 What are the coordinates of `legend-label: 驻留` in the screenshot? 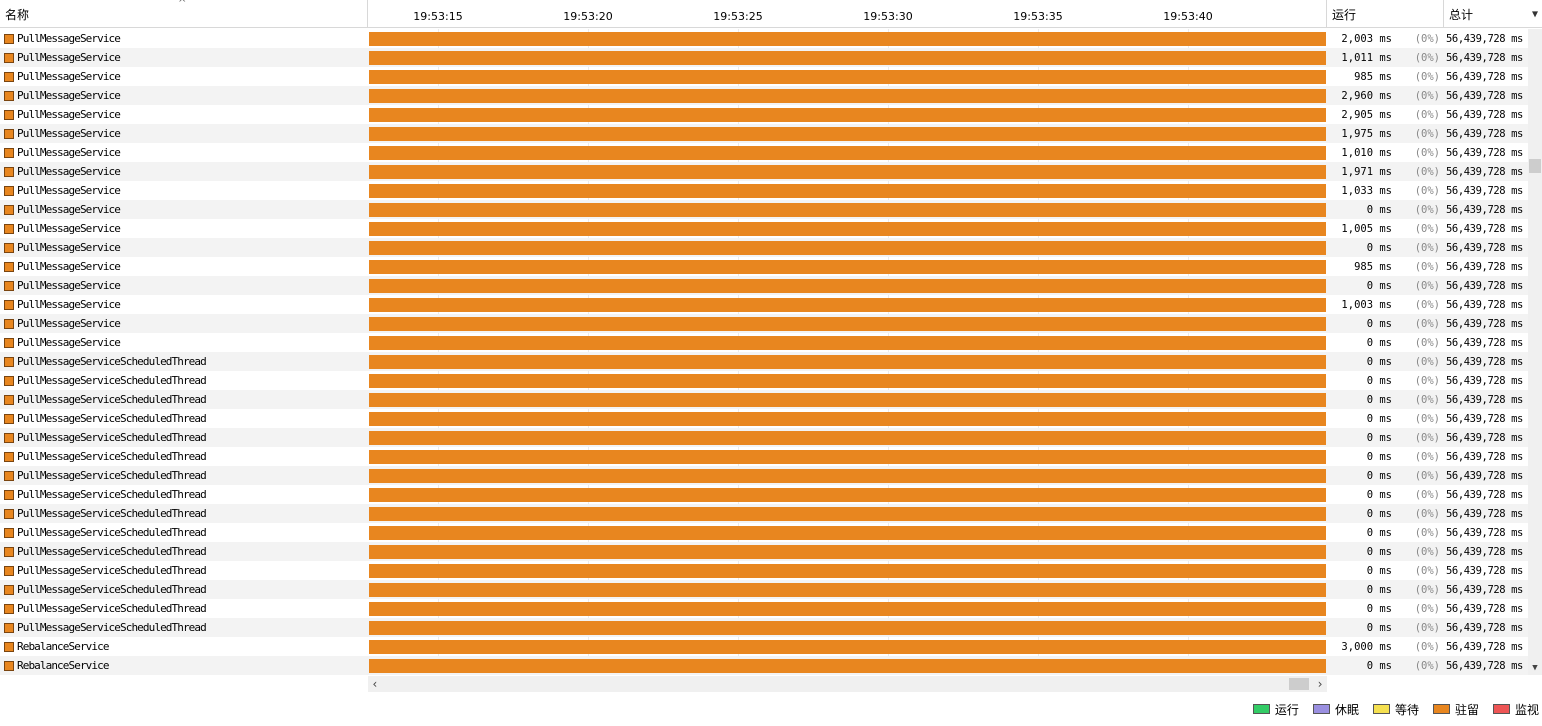 It's located at (1466, 709).